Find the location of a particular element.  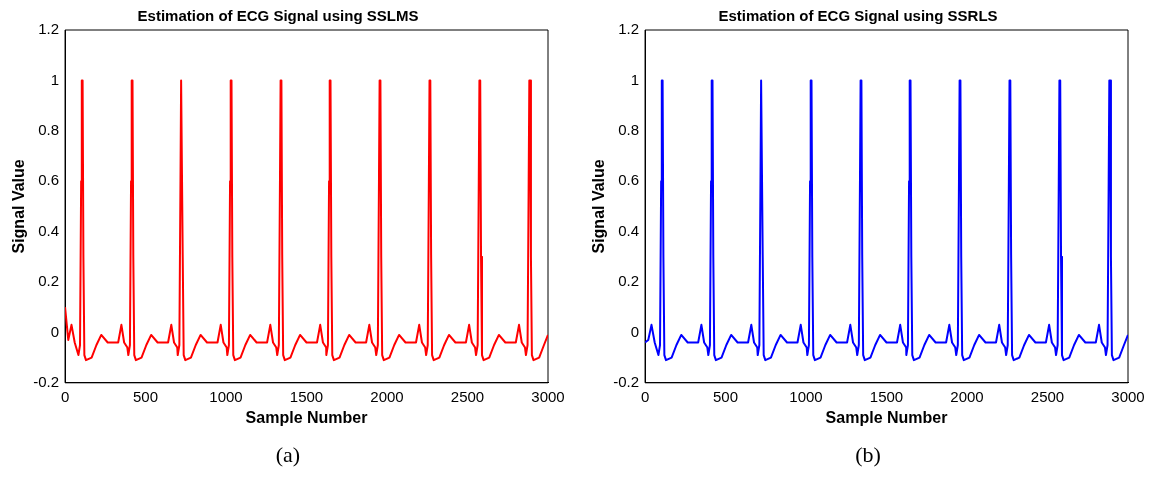

text: (b) is located at coordinates (868, 455).